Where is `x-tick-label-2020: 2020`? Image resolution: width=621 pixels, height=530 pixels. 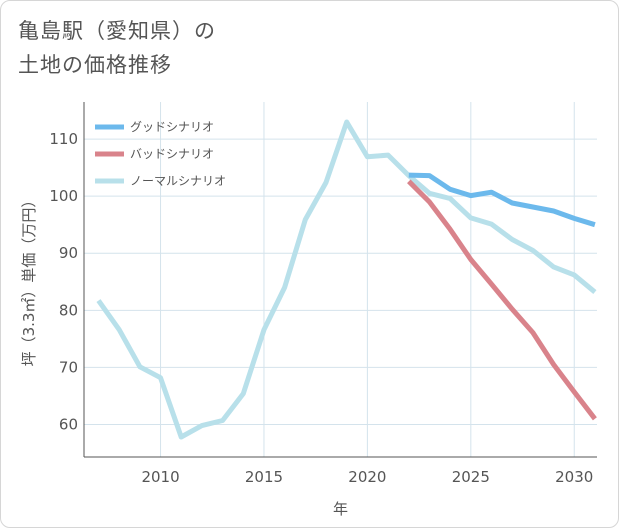 x-tick-label-2020: 2020 is located at coordinates (367, 477).